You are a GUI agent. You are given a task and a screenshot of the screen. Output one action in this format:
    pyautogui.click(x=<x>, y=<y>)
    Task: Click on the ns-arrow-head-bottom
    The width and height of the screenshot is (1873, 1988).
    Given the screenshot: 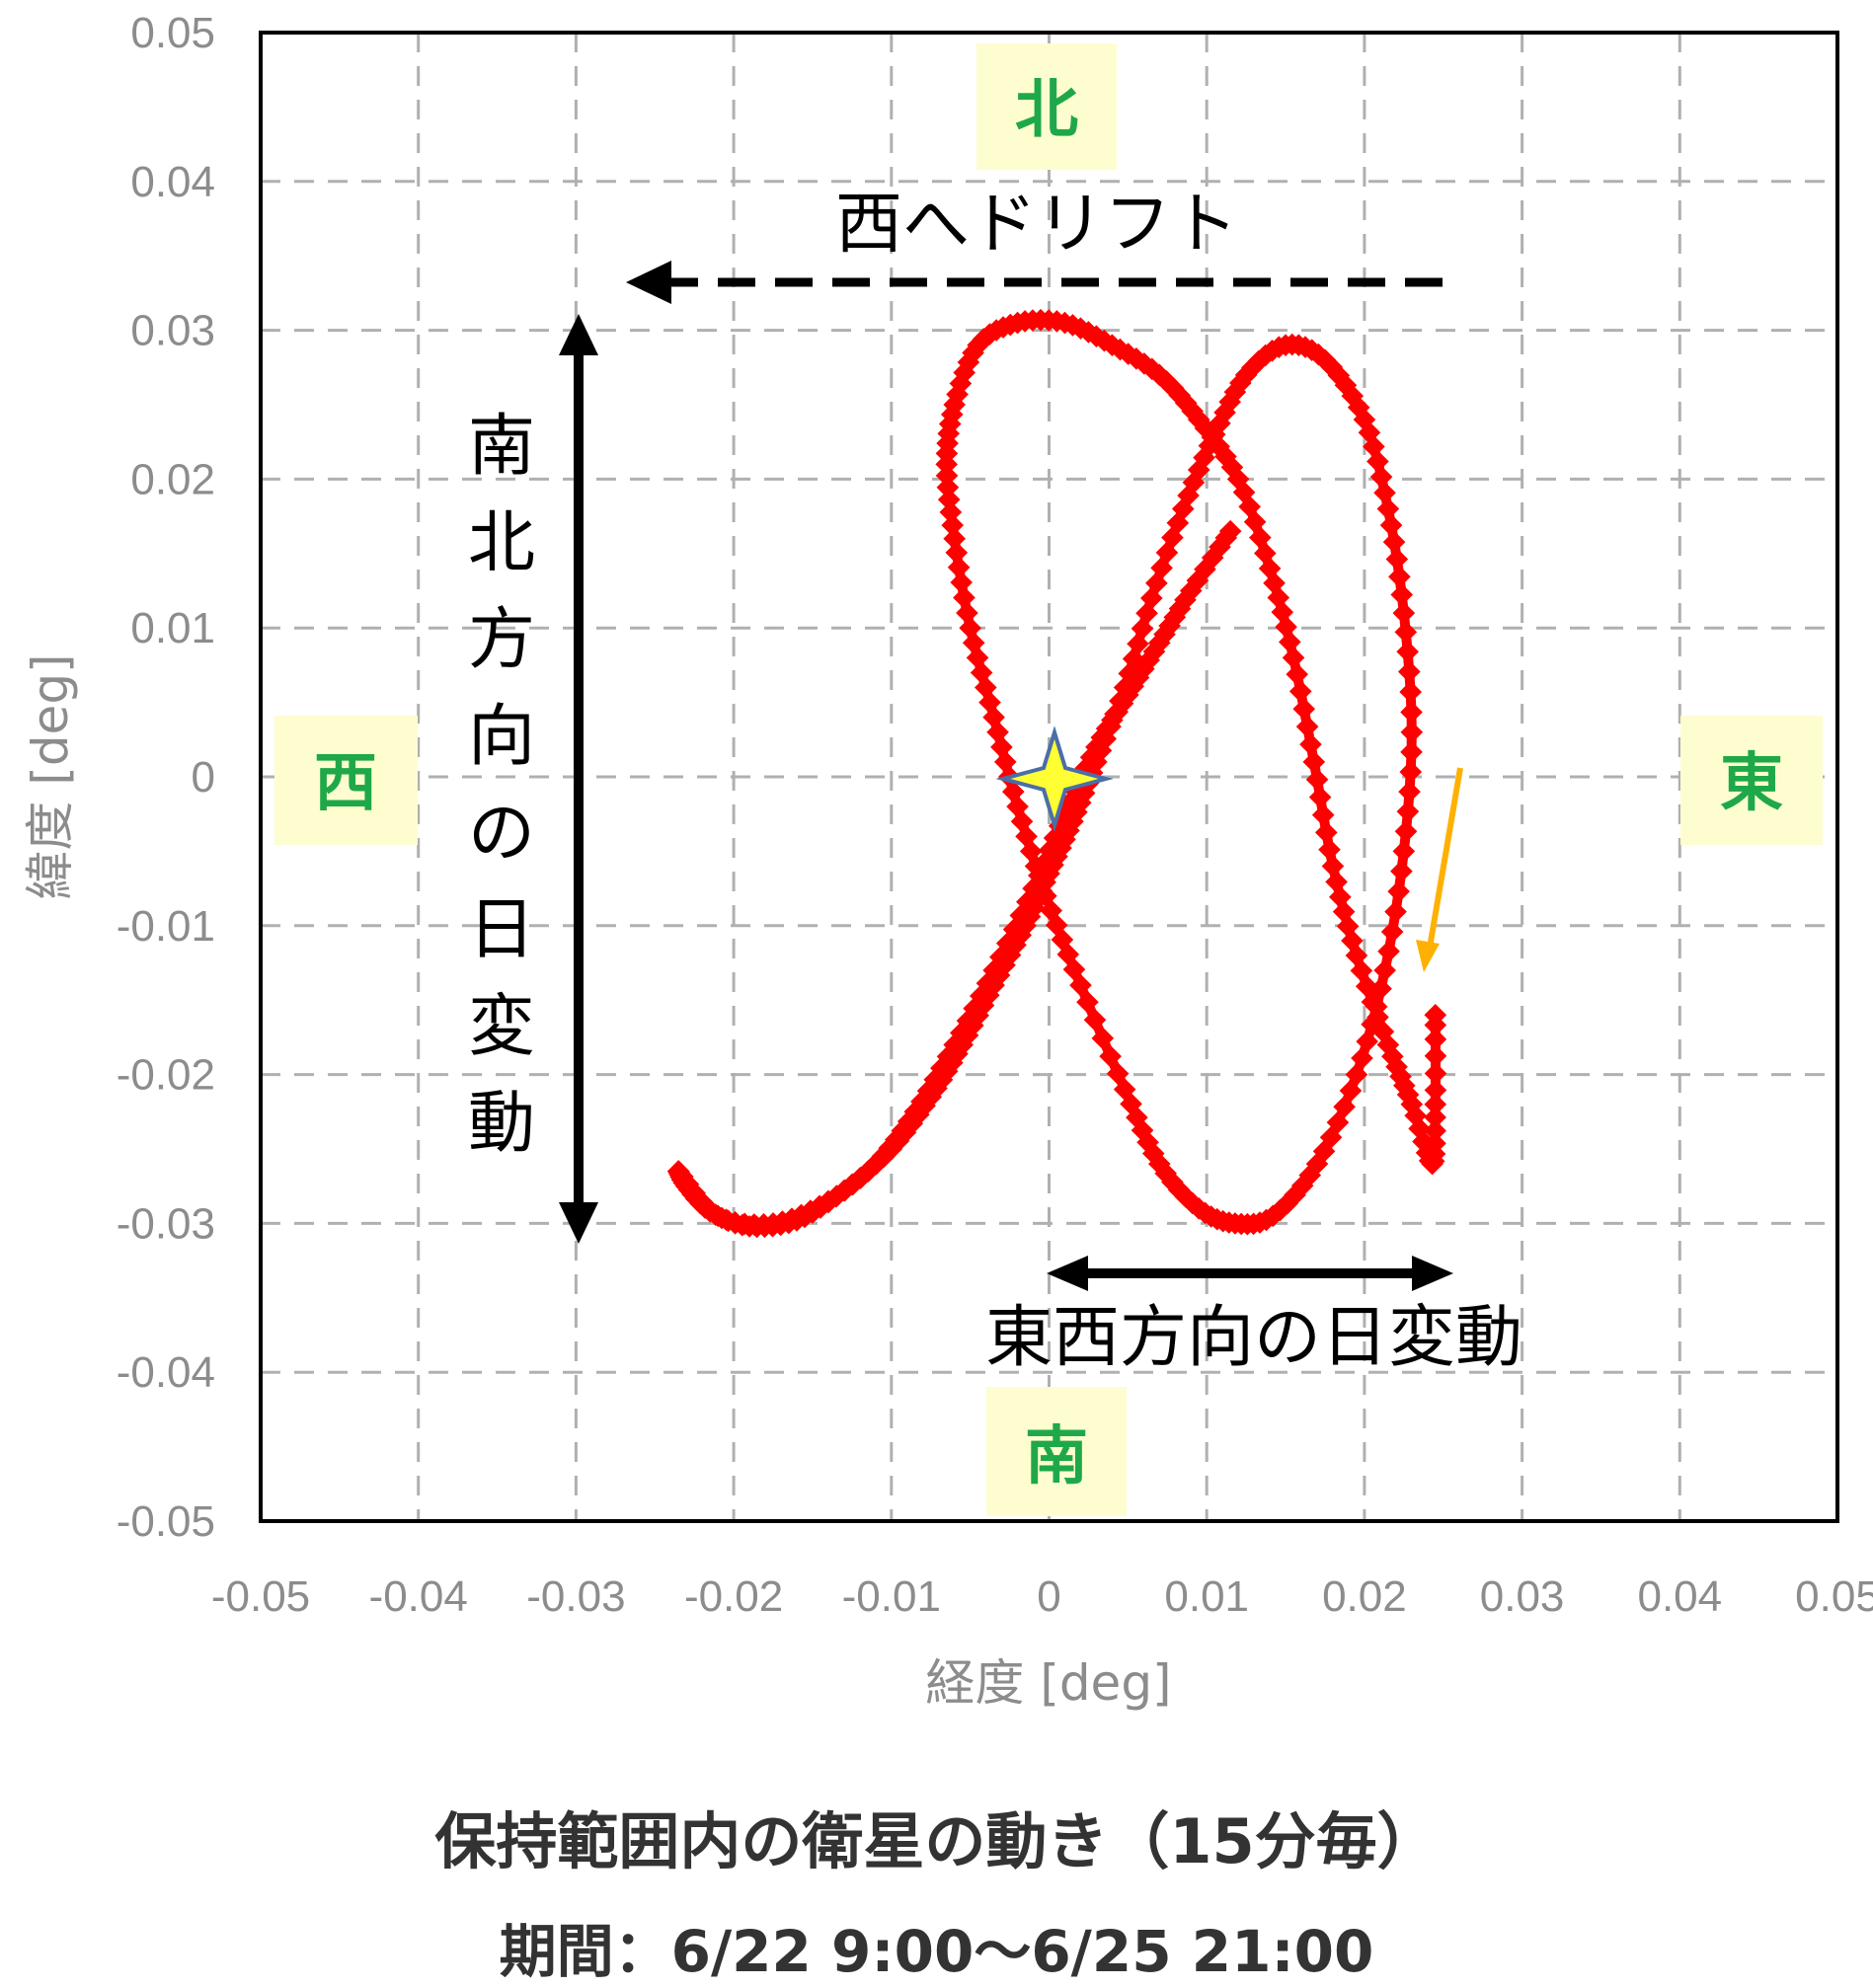 What is the action you would take?
    pyautogui.click(x=578, y=1223)
    